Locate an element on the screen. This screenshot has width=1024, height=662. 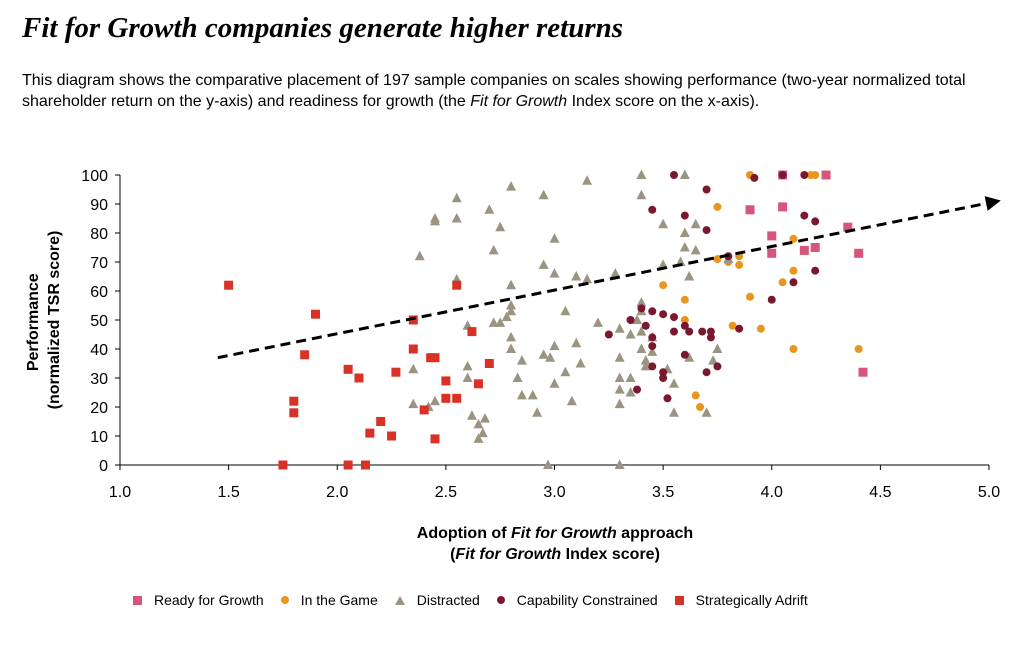
legend-item-distracted: Distracted is located at coordinates (437, 600).